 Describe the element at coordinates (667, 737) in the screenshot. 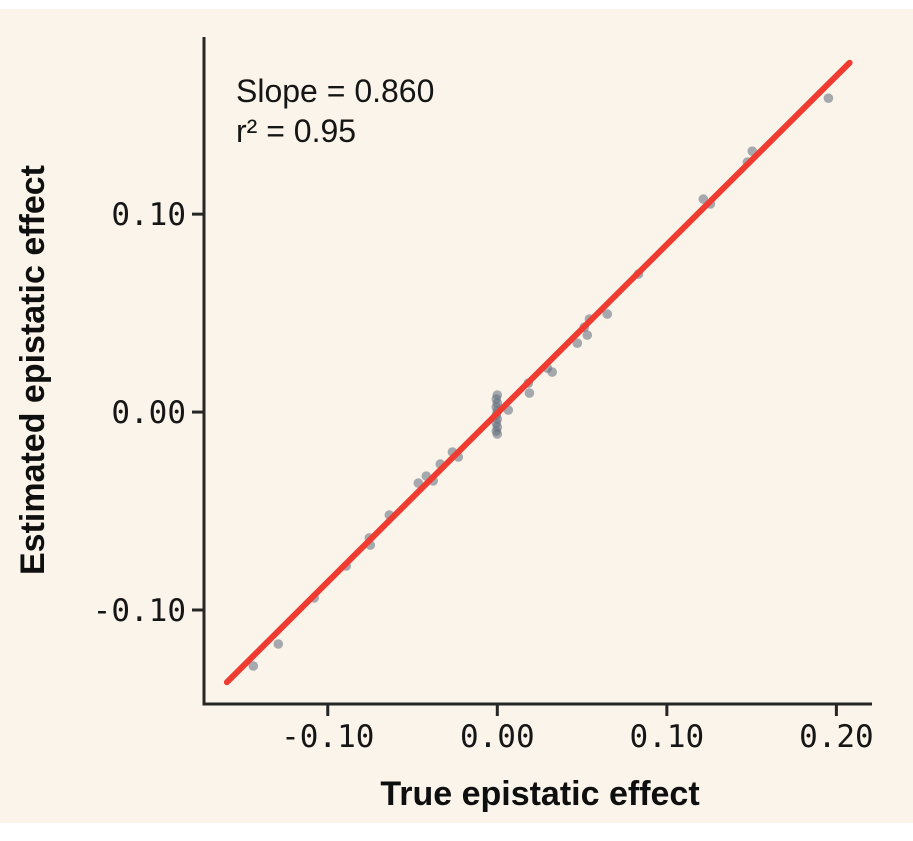

I see `x-tick-label: 0.10` at that location.